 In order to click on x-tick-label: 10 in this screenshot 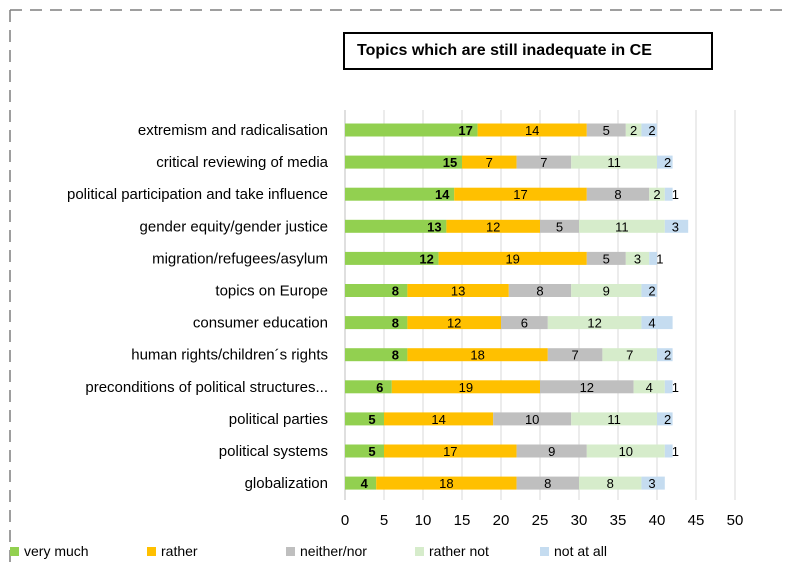, I will do `click(423, 520)`.